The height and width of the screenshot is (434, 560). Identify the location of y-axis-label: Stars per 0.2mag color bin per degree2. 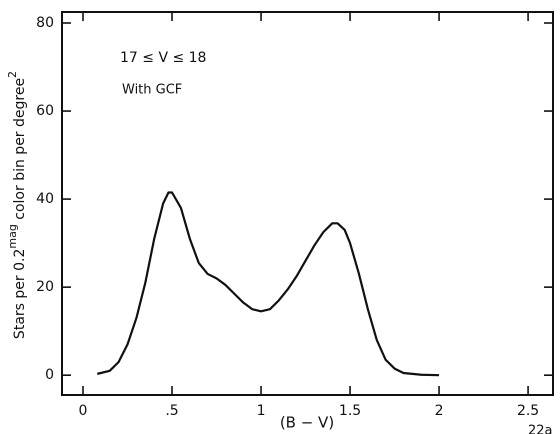
(17, 205).